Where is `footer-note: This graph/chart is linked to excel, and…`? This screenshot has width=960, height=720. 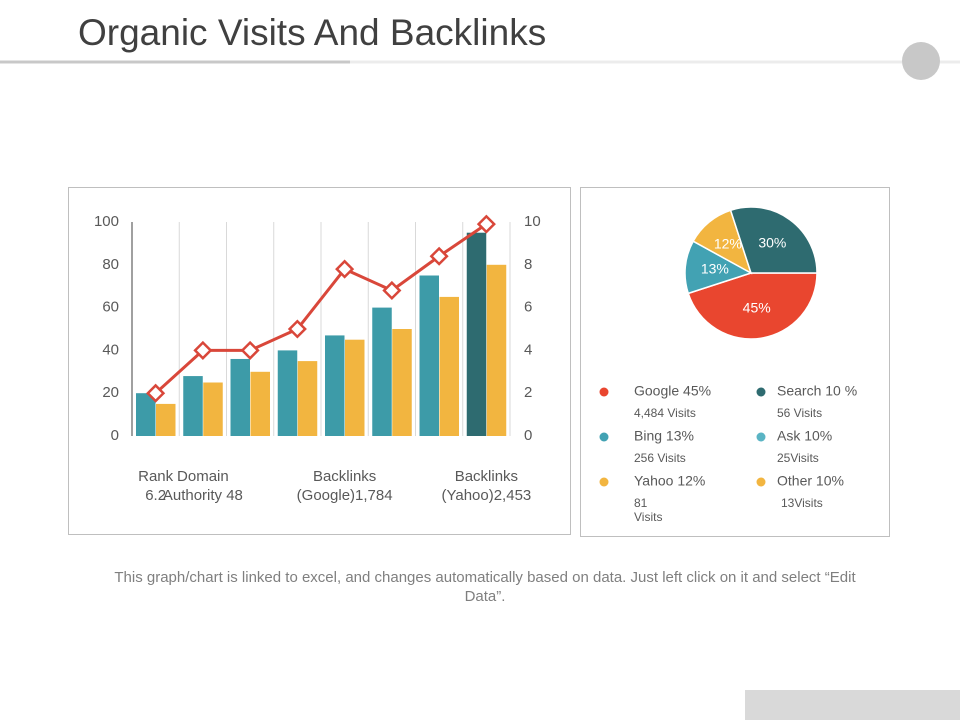
footer-note: This graph/chart is linked to excel, and… is located at coordinates (485, 587).